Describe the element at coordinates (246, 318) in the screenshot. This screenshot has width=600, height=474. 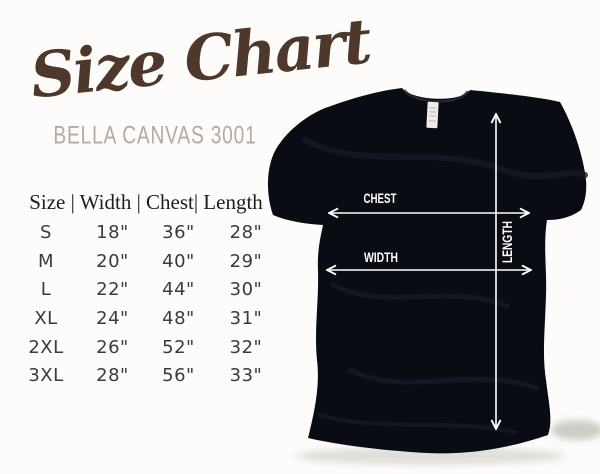
I see `cell-length: 31"` at that location.